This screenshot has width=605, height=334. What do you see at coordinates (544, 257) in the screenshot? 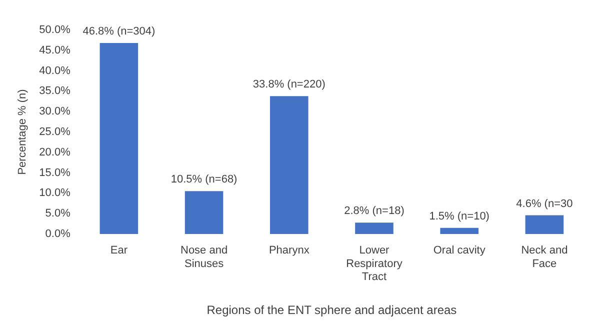
I see `x-tick-label: Neck and Face` at bounding box center [544, 257].